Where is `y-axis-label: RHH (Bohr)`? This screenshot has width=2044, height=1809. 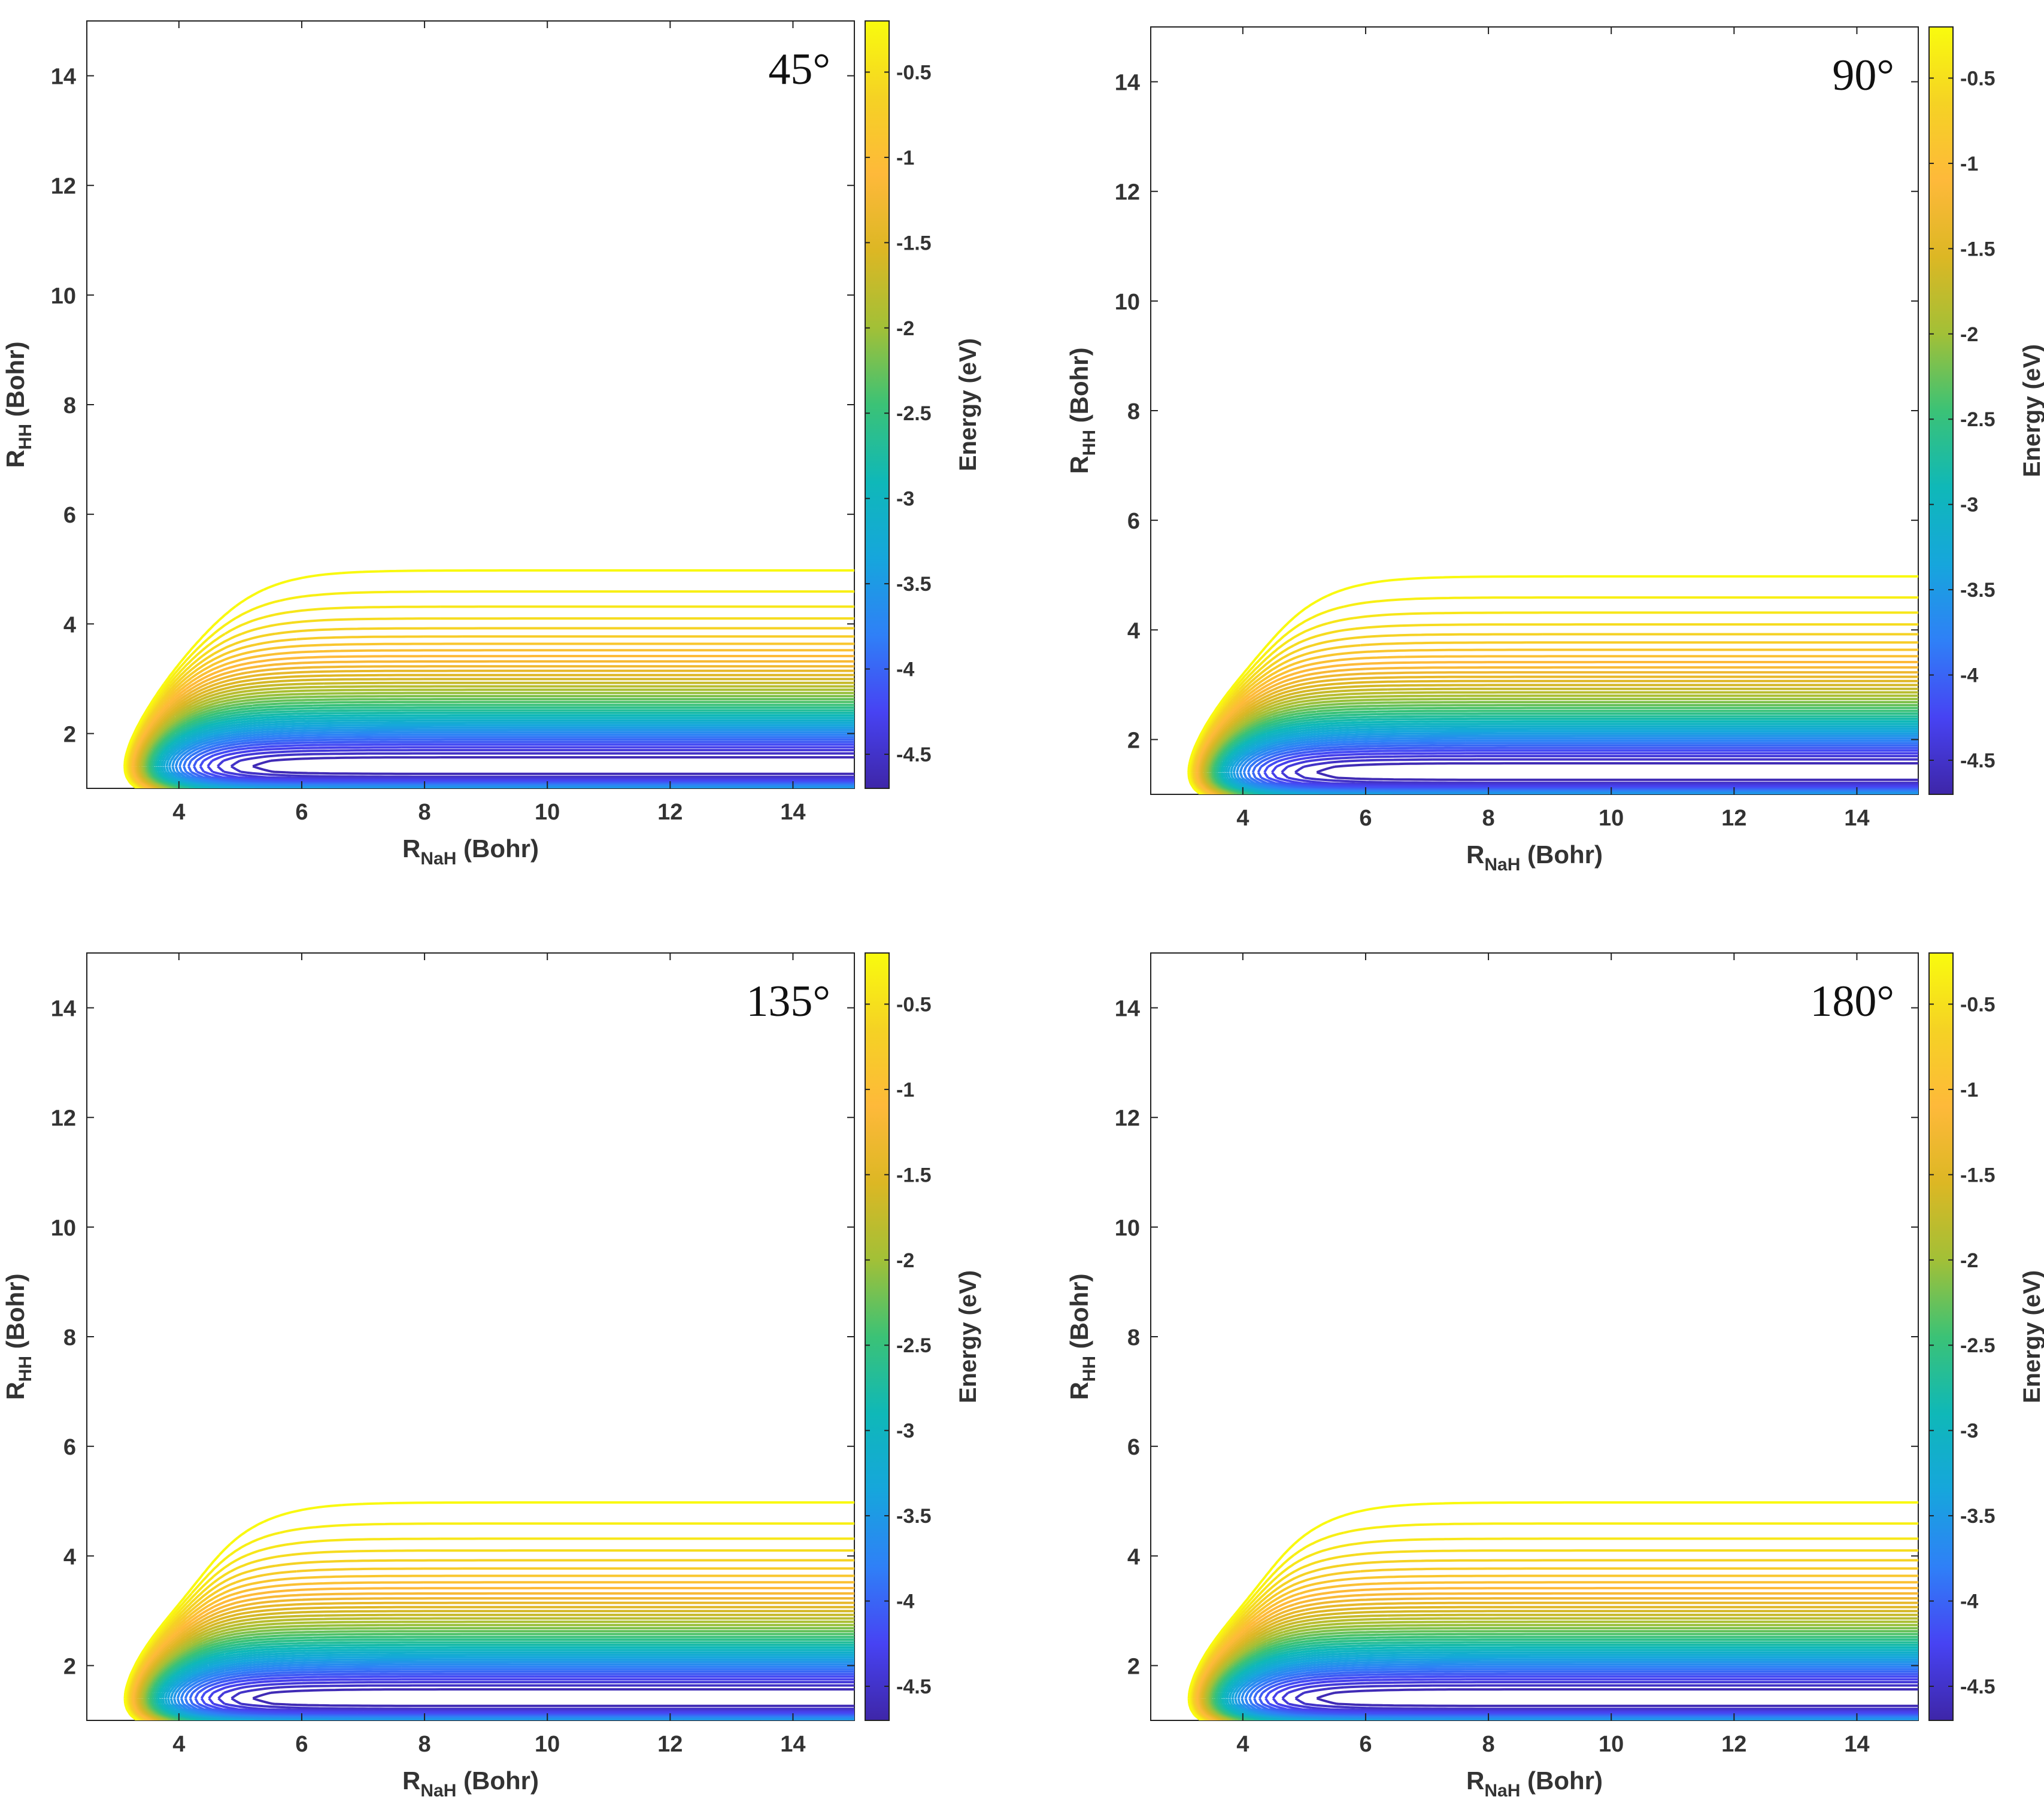
y-axis-label: RHH (Bohr) is located at coordinates (18, 404).